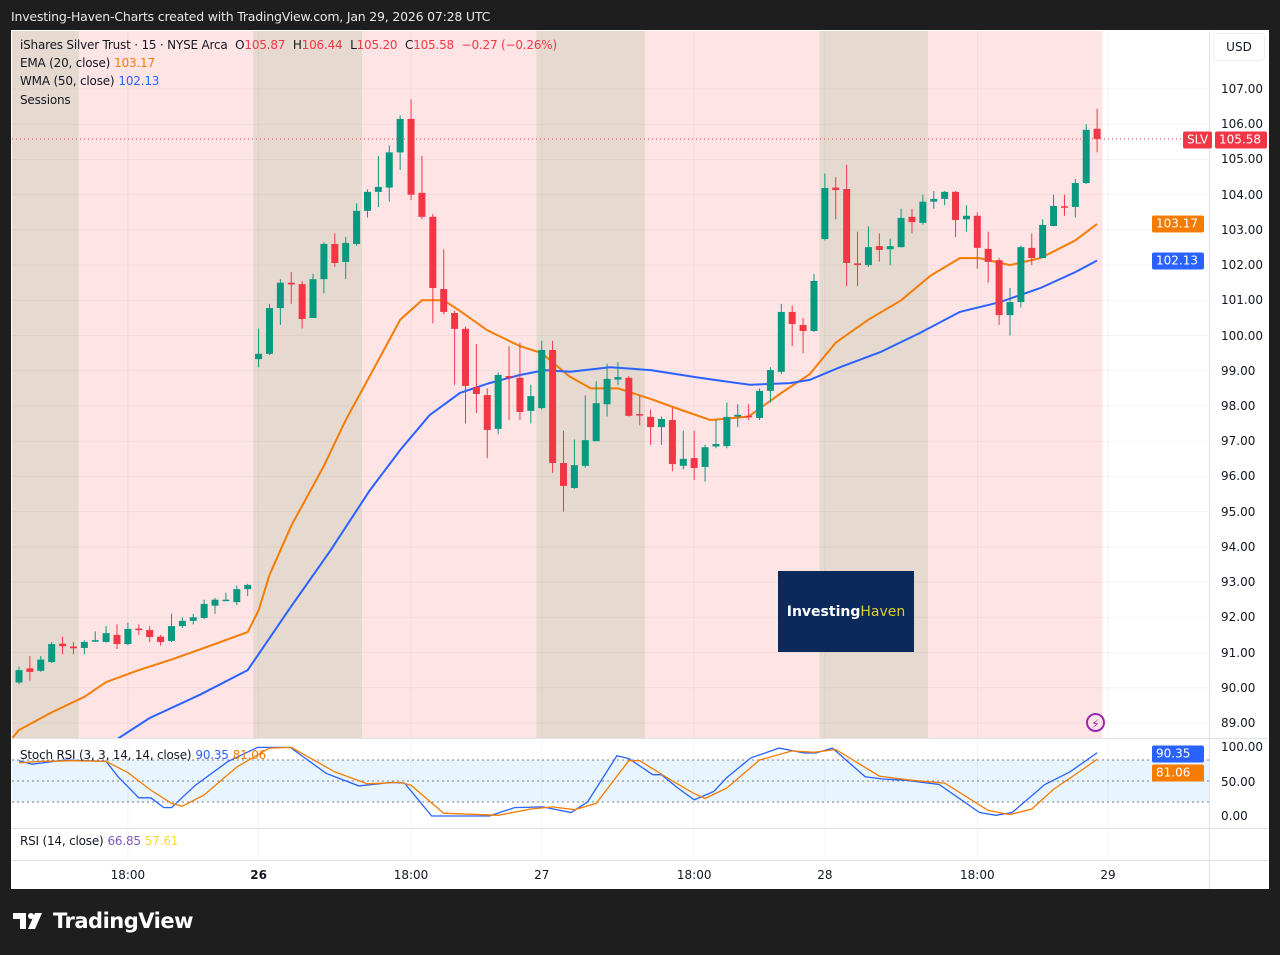  What do you see at coordinates (1238, 687) in the screenshot?
I see `price-tick: 90.00` at bounding box center [1238, 687].